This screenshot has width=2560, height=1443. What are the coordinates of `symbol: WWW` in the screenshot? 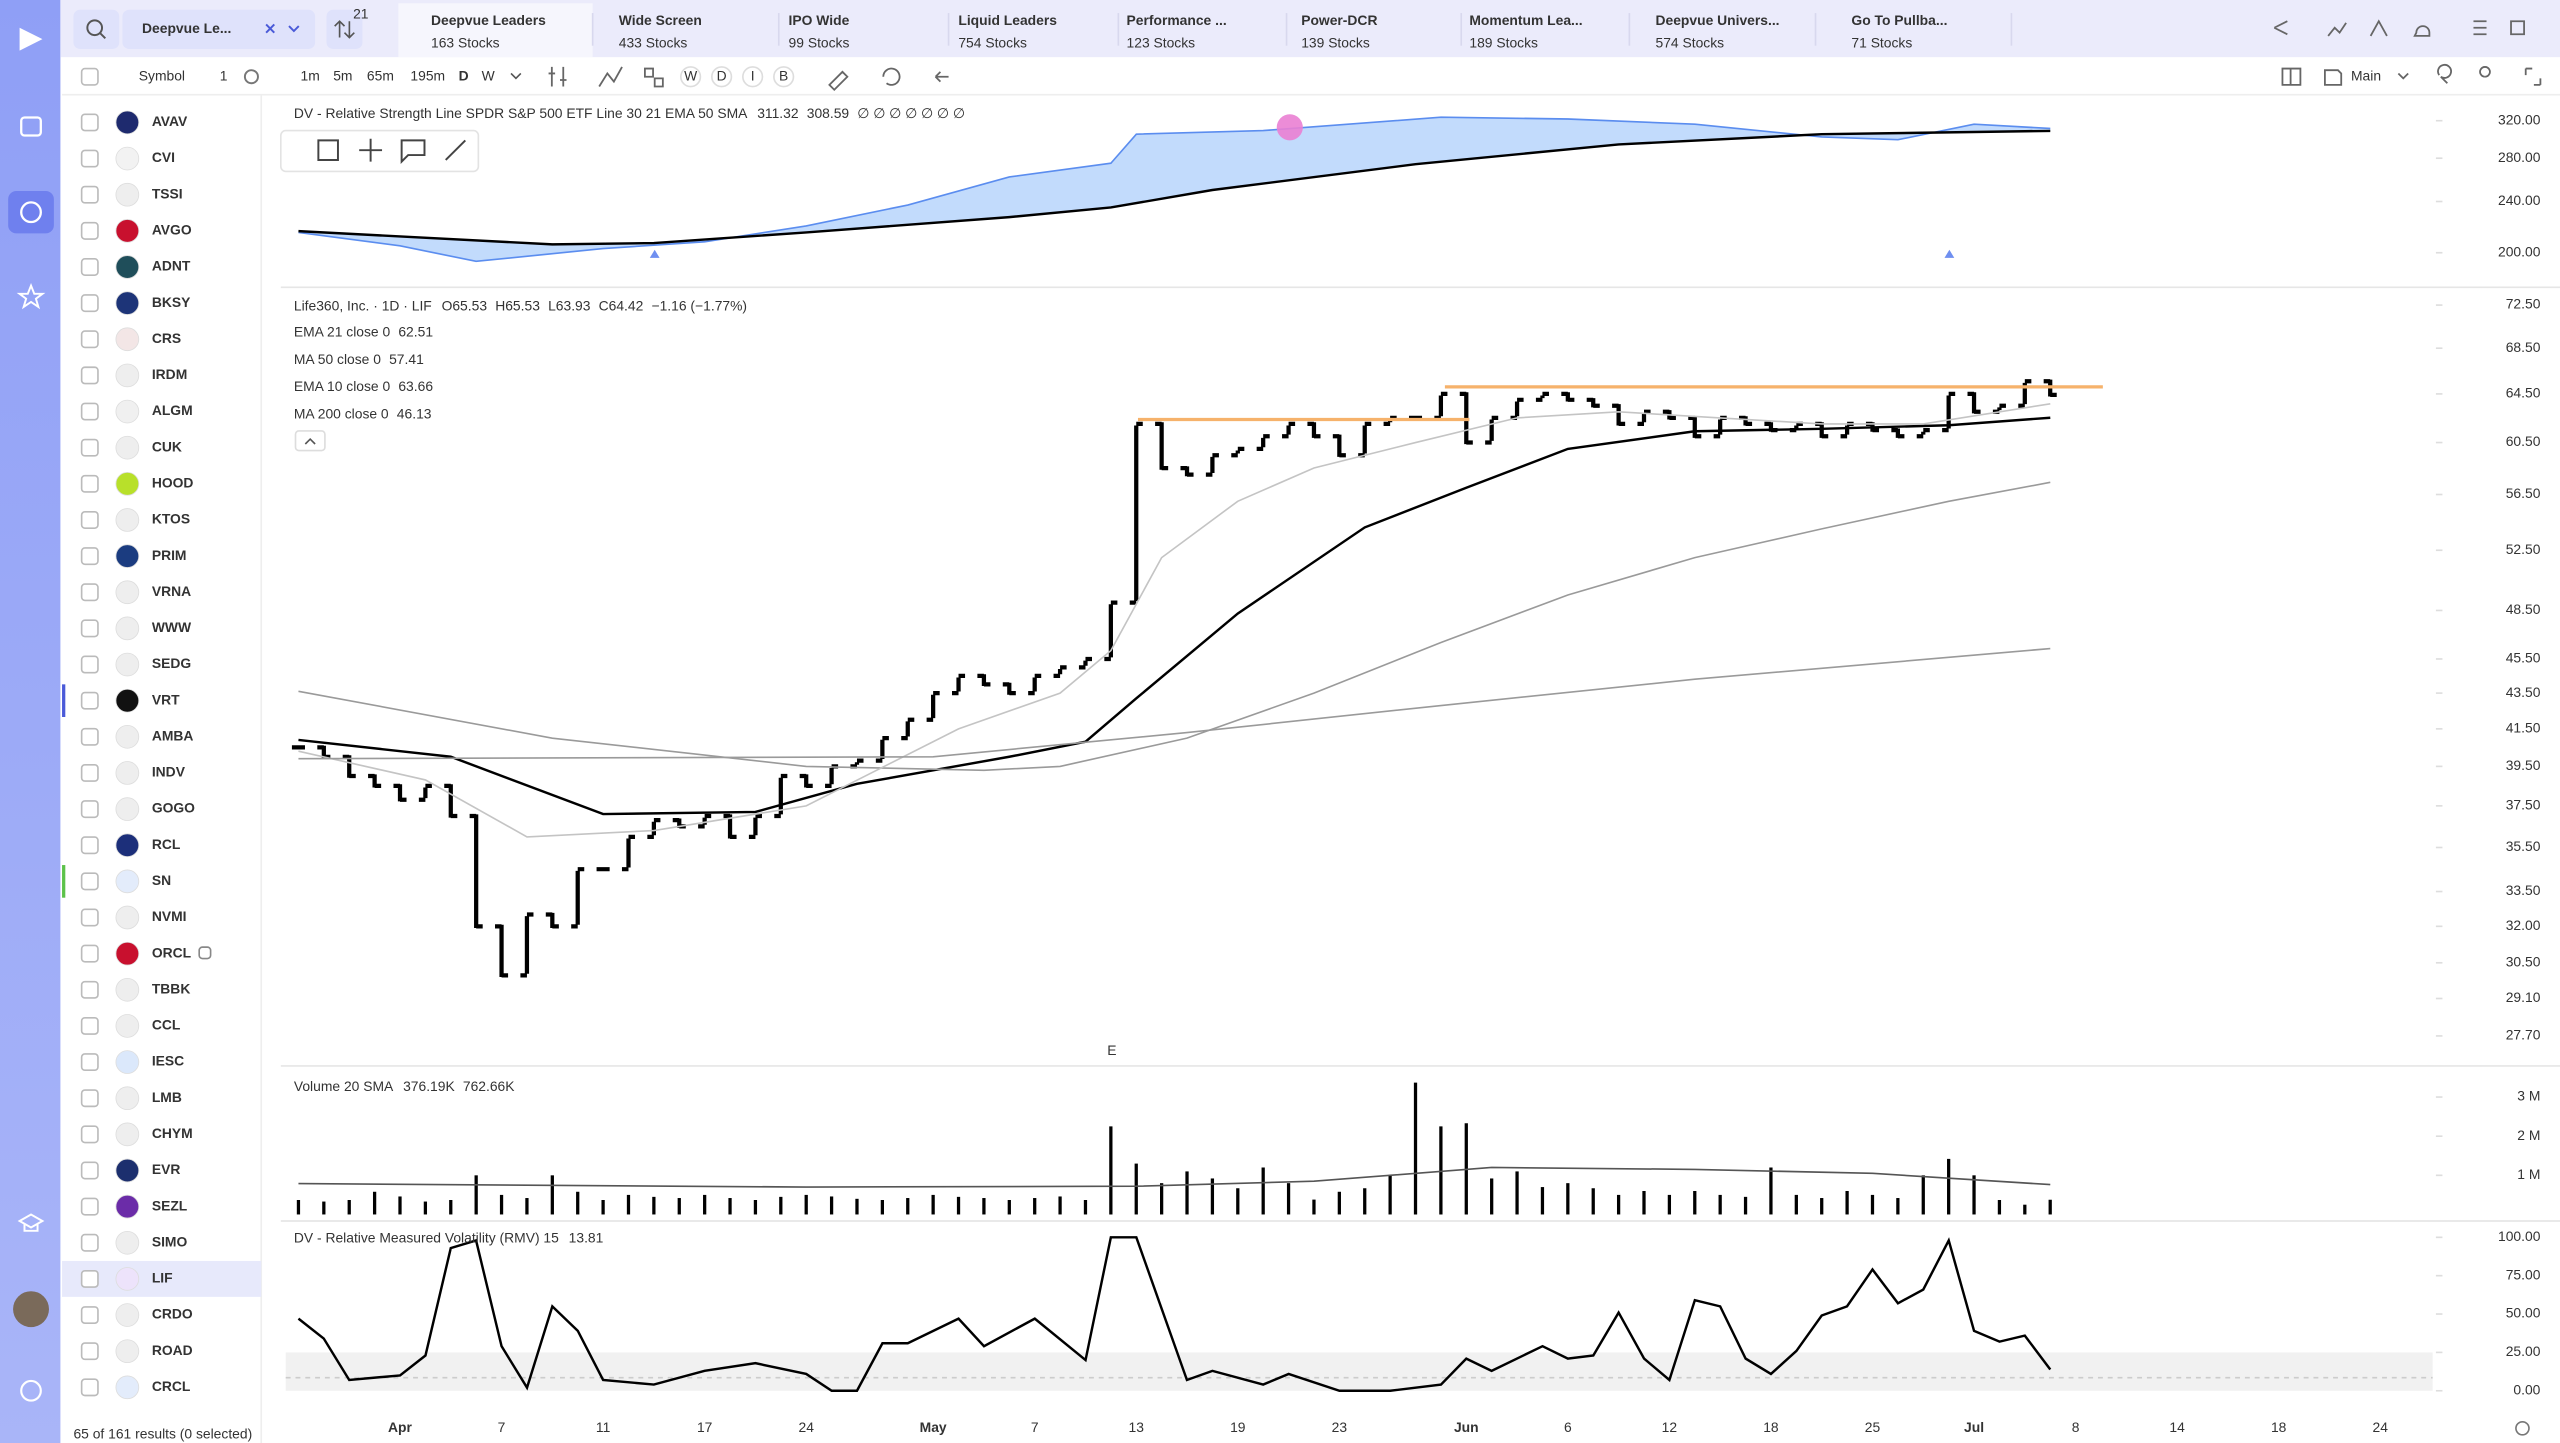 It's located at (172, 627).